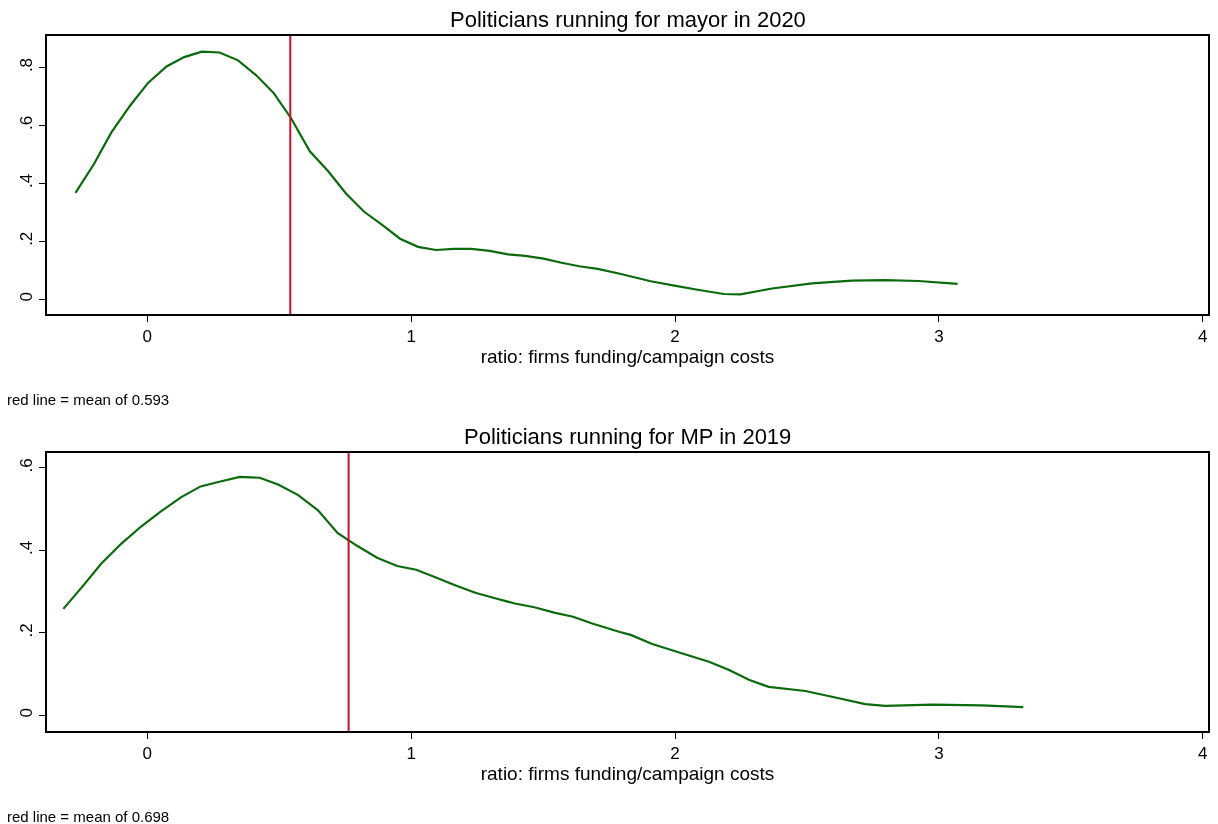 This screenshot has width=1218, height=824. I want to click on chart-title: Politicians running for MP in 2019, so click(628, 436).